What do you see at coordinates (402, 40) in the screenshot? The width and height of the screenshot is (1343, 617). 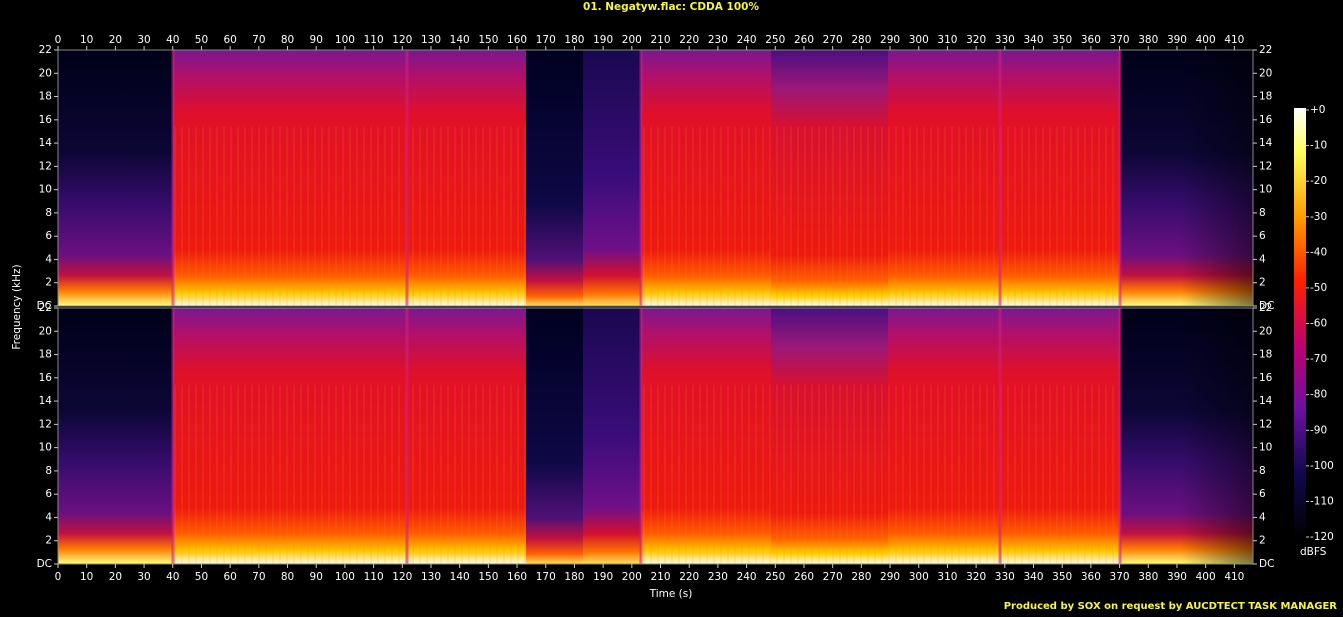 I see `x-tick-label: 120` at bounding box center [402, 40].